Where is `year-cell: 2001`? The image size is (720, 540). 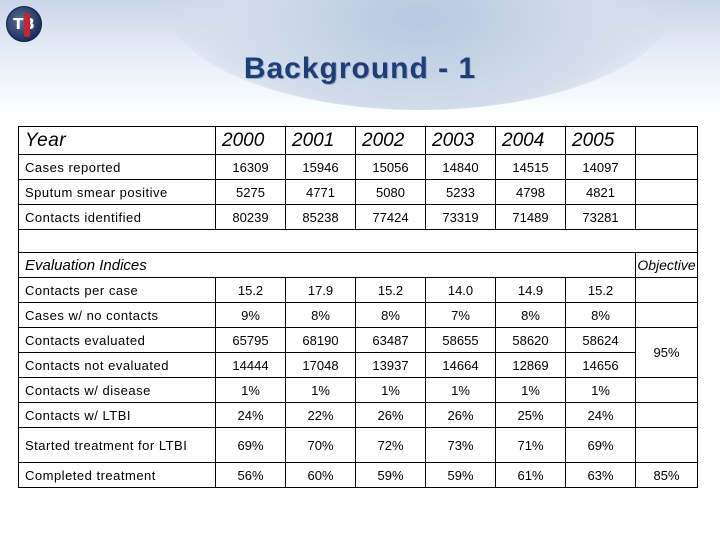 year-cell: 2001 is located at coordinates (320, 140).